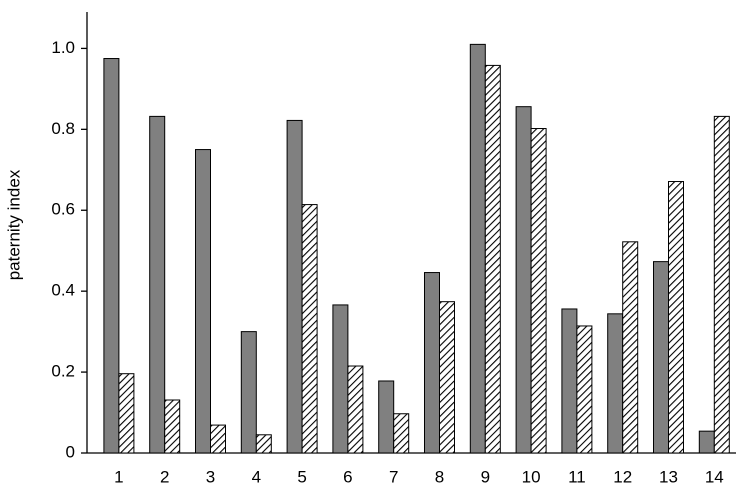 The image size is (739, 490). I want to click on y-tick-label: 0, so click(70, 451).